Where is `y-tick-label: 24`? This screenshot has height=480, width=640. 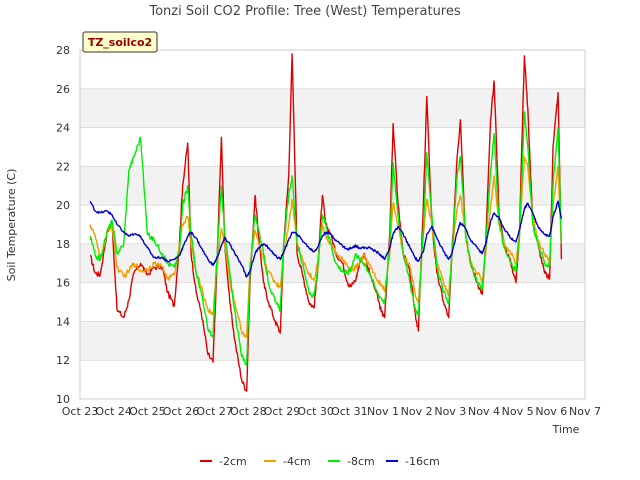 y-tick-label: 24 is located at coordinates (63, 128).